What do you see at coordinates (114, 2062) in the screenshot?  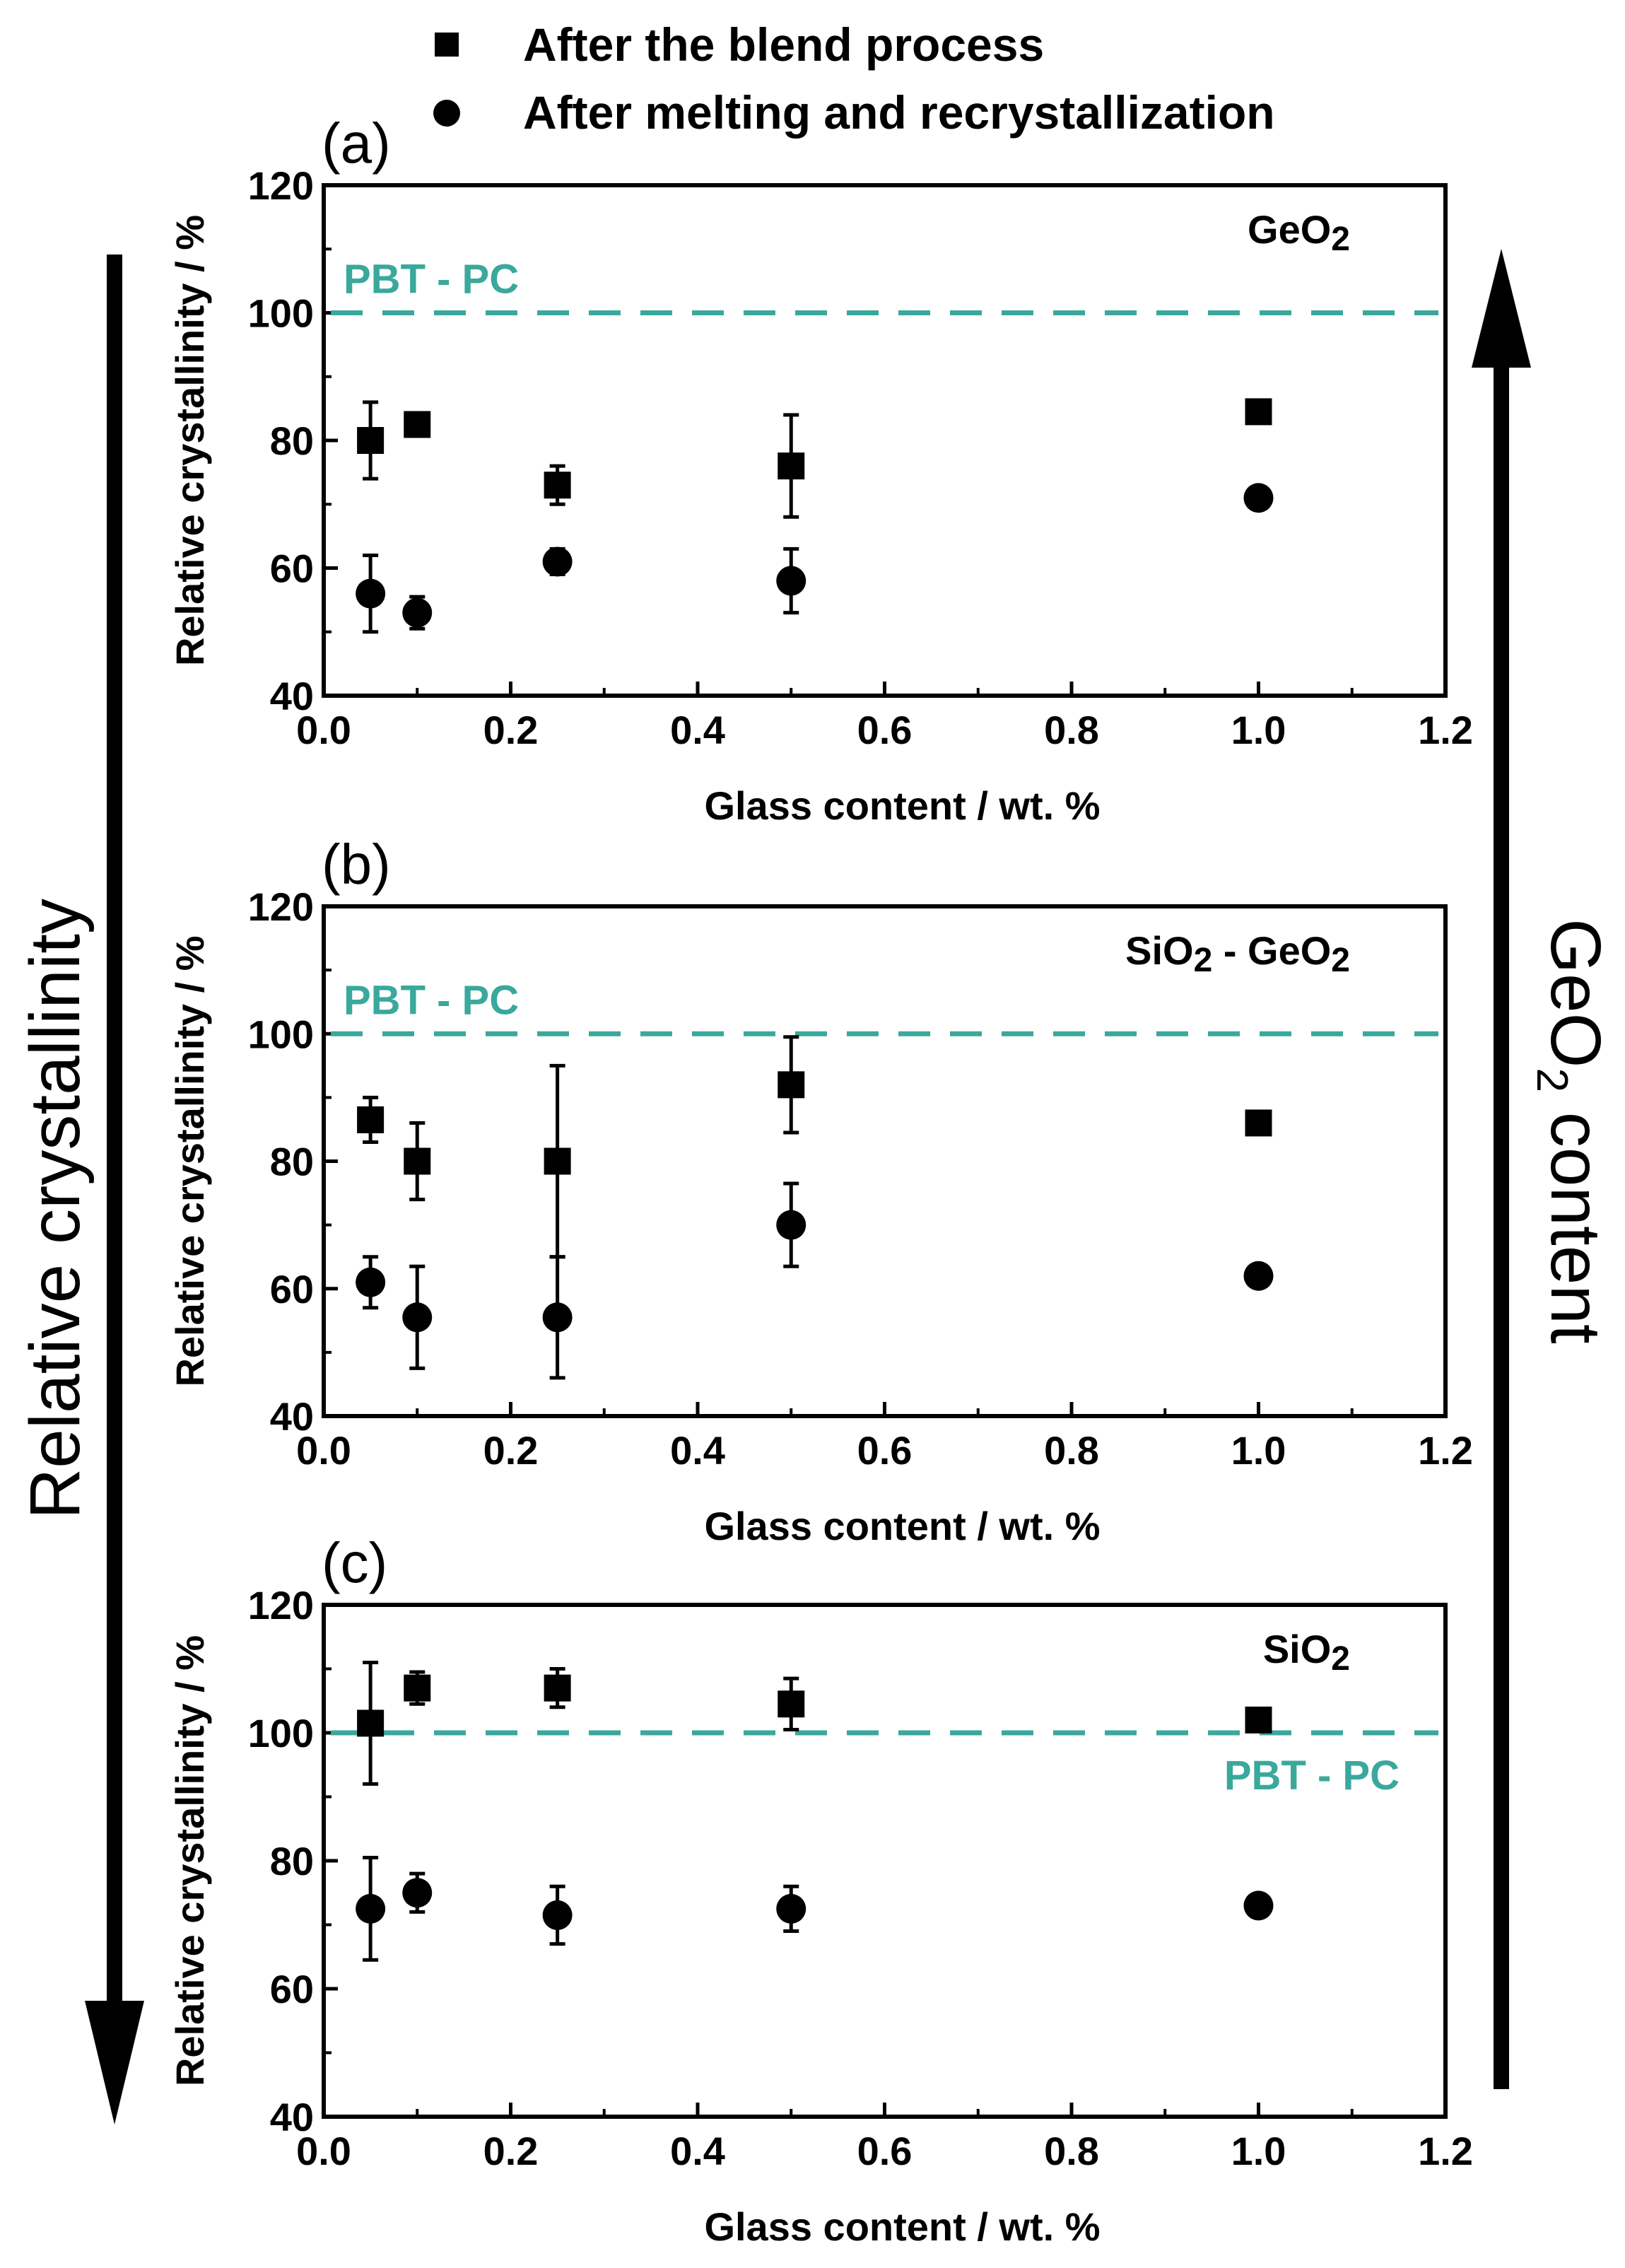 I see `left-arrow-head` at bounding box center [114, 2062].